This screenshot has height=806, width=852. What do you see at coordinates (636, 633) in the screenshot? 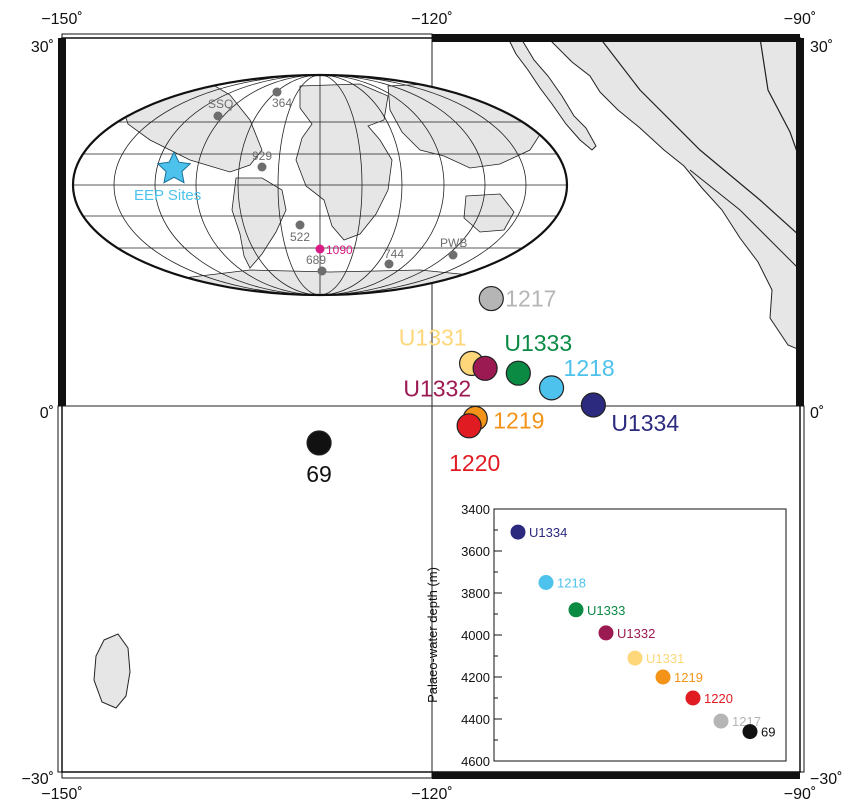
I see `inset-label-u1332: U1332` at bounding box center [636, 633].